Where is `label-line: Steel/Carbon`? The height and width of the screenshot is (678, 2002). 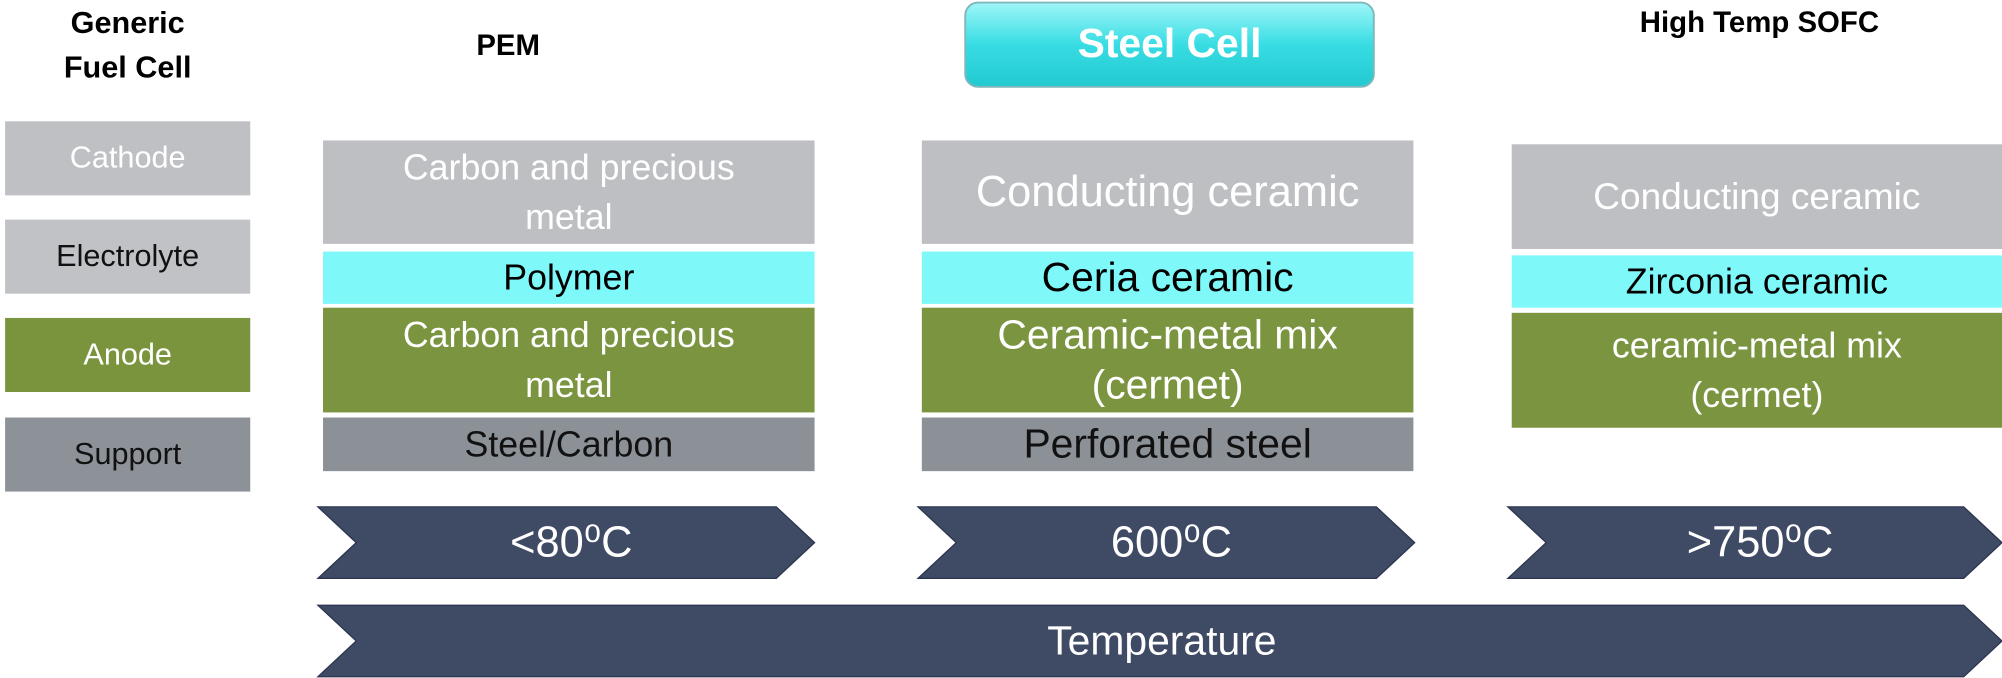
label-line: Steel/Carbon is located at coordinates (568, 444).